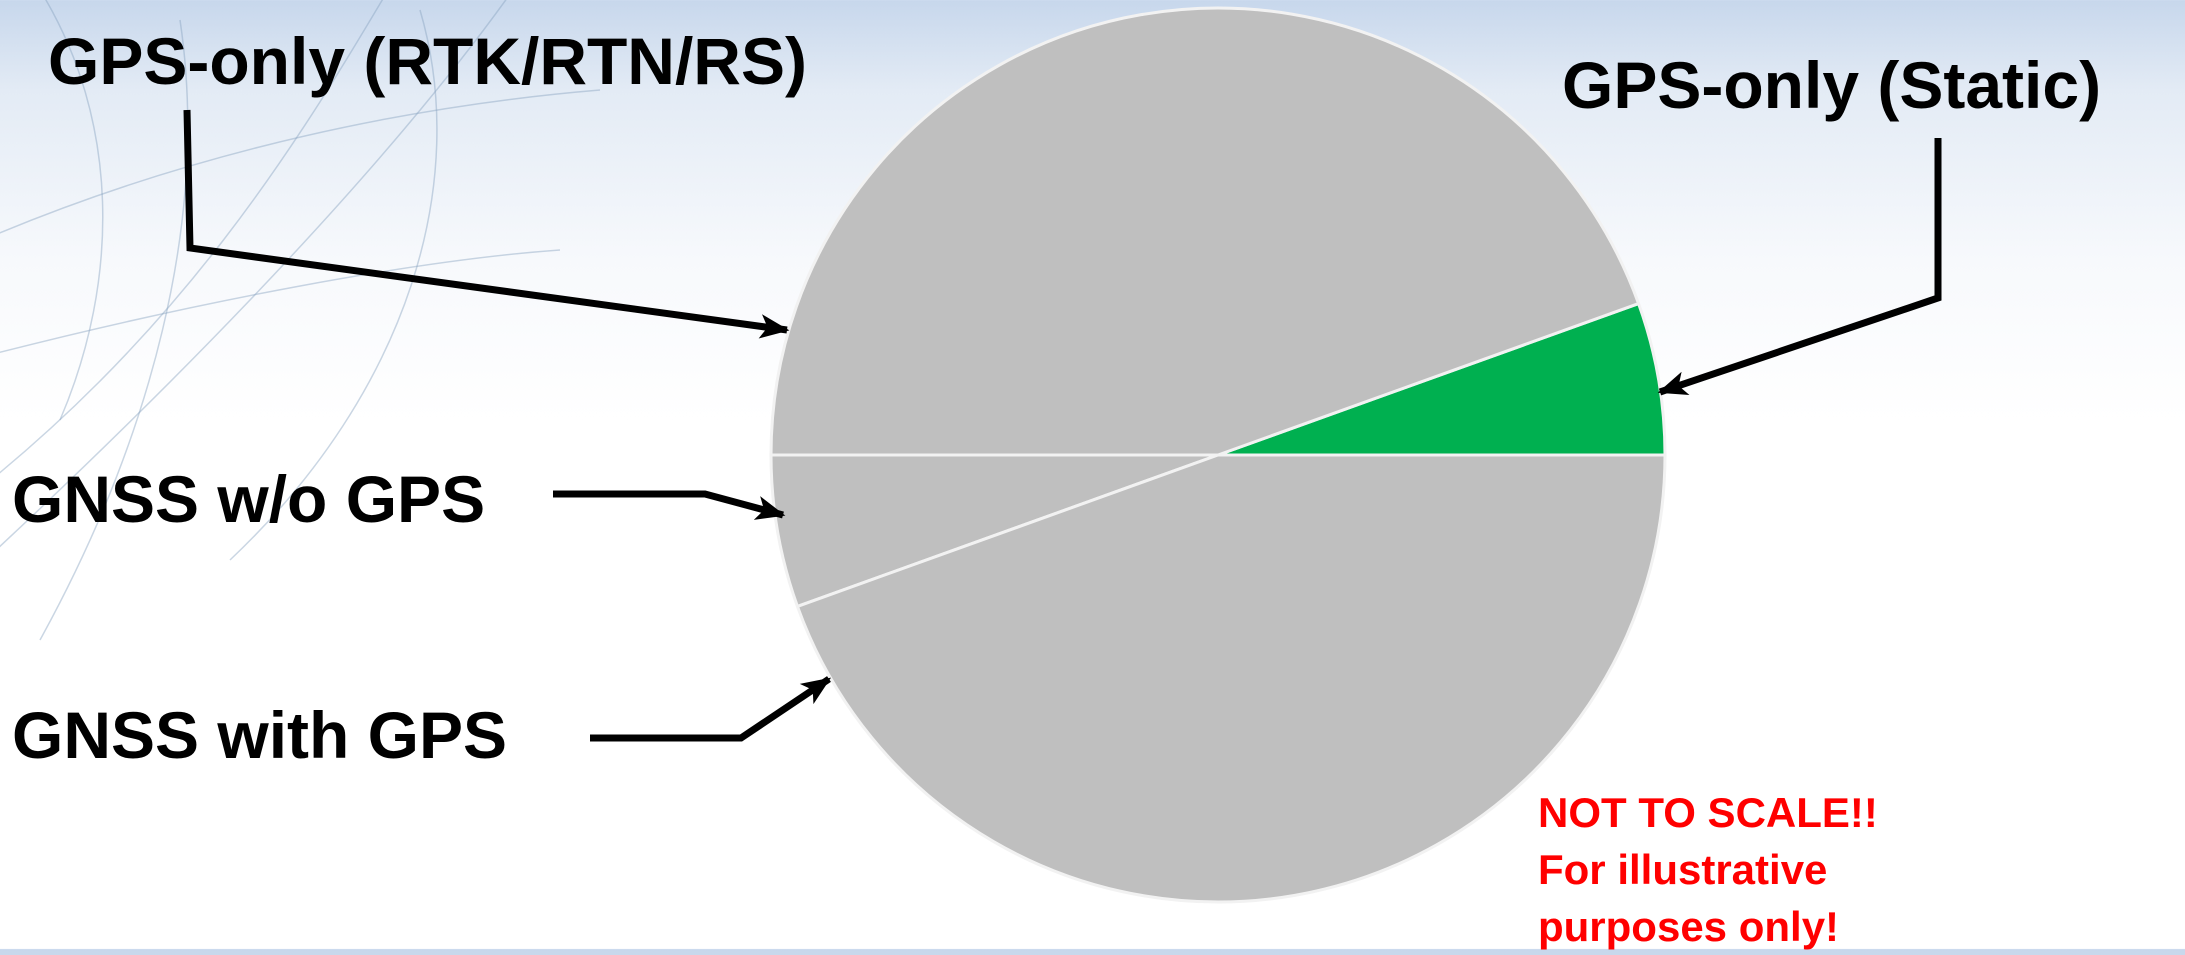  I want to click on note-line: purposes only!, so click(1689, 926).